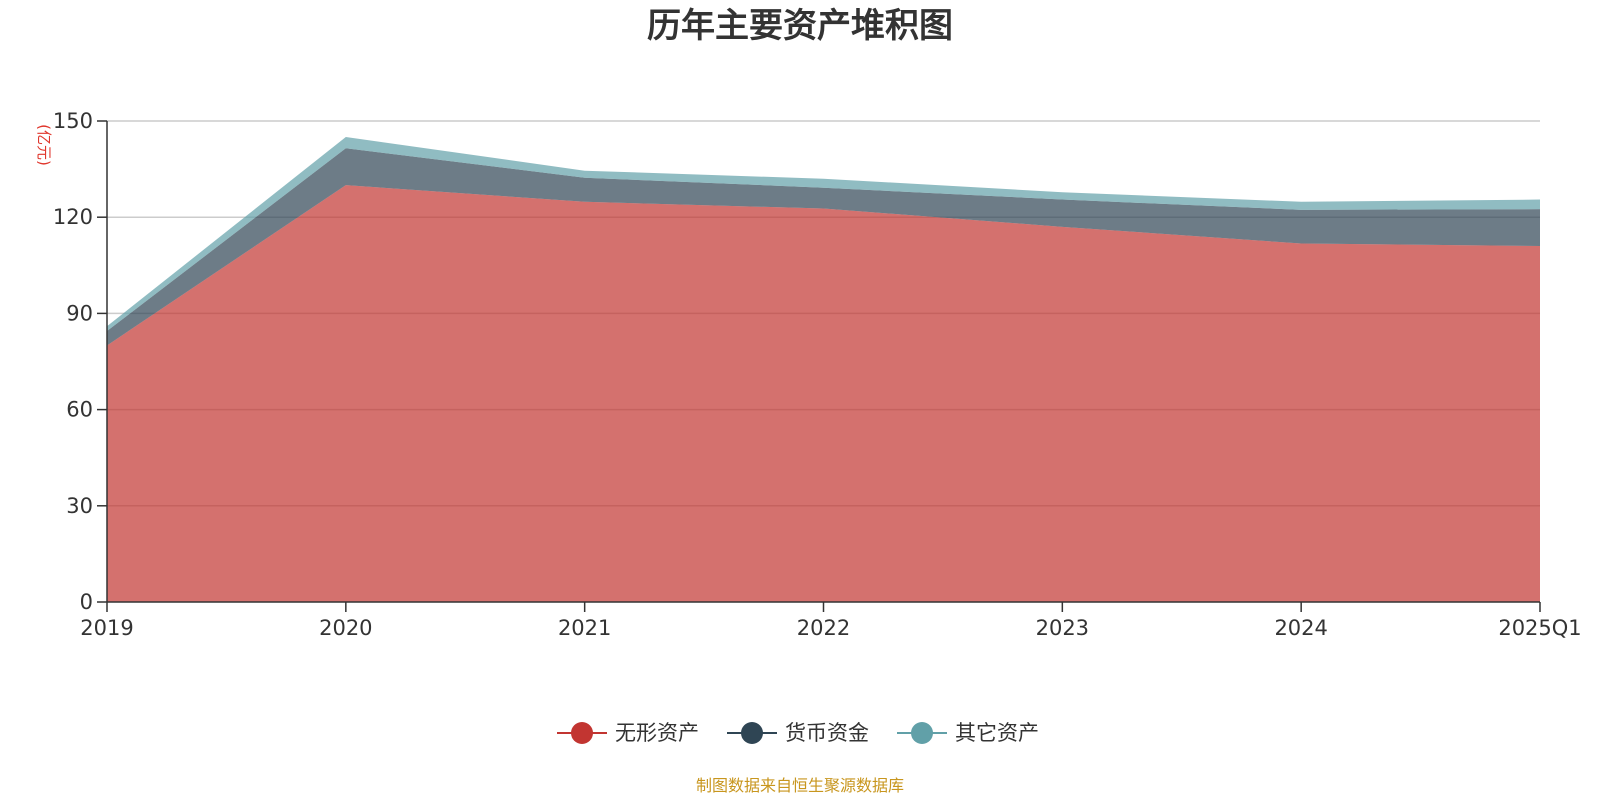 Image resolution: width=1600 pixels, height=800 pixels. I want to click on legend-item-2: 货币资金, so click(798, 733).